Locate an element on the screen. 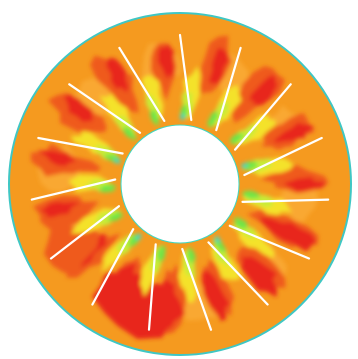  inner-hub is located at coordinates (180, 184).